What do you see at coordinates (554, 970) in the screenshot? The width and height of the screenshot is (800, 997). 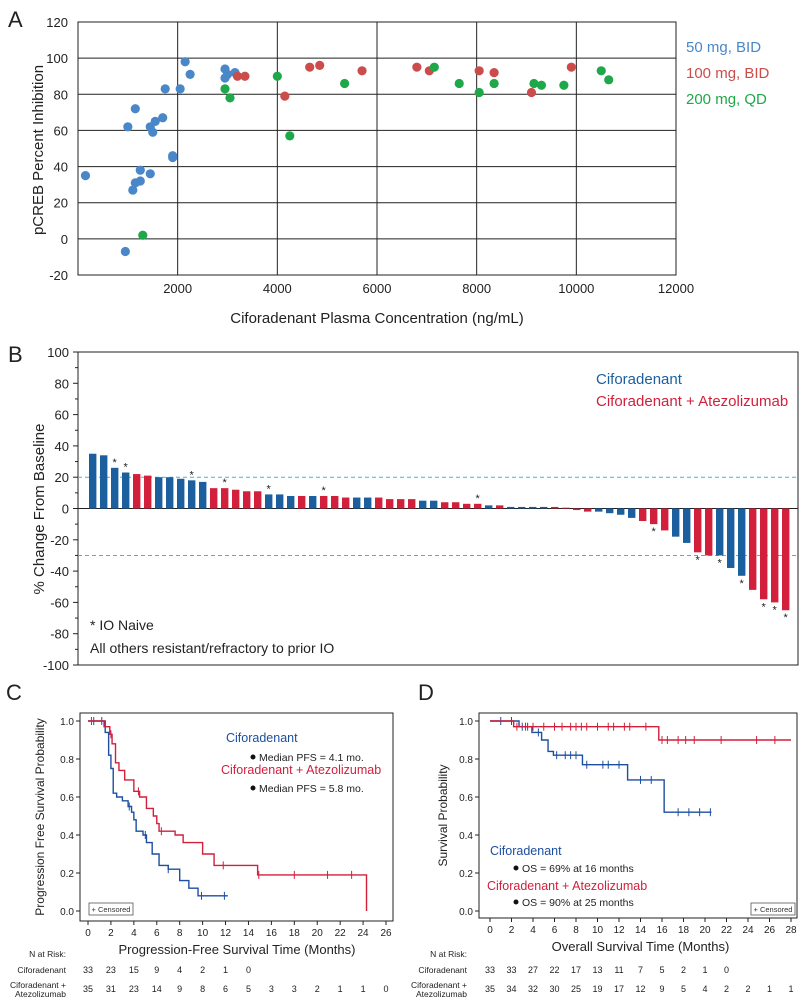 I see `at-risk-value: 22` at bounding box center [554, 970].